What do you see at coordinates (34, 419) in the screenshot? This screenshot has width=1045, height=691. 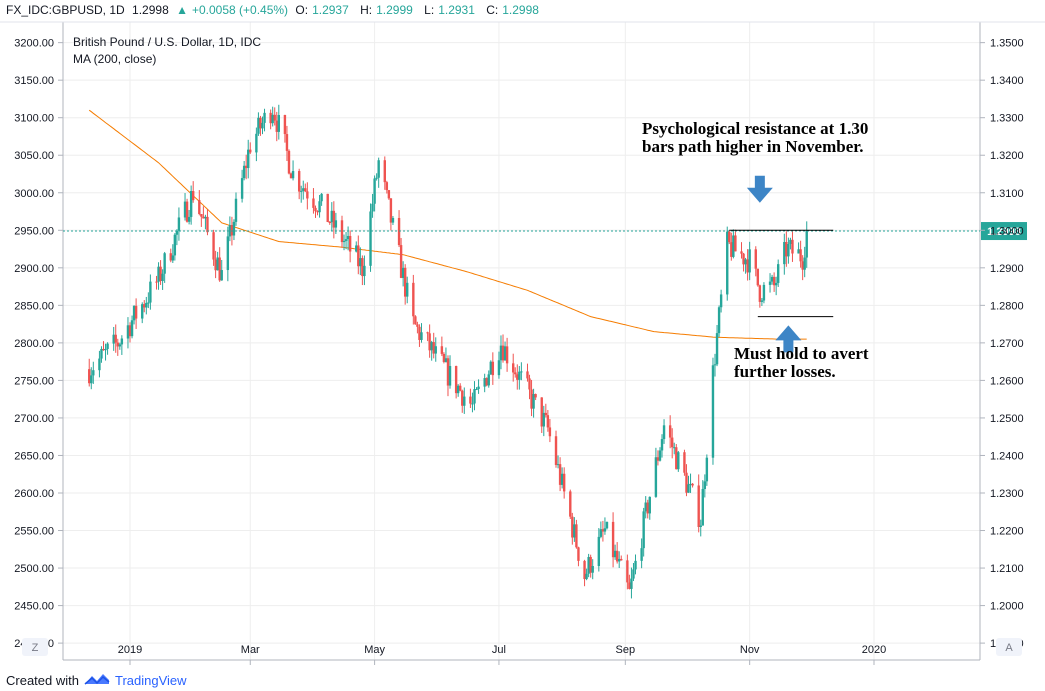 I see `left-tick-label: 2700.00` at bounding box center [34, 419].